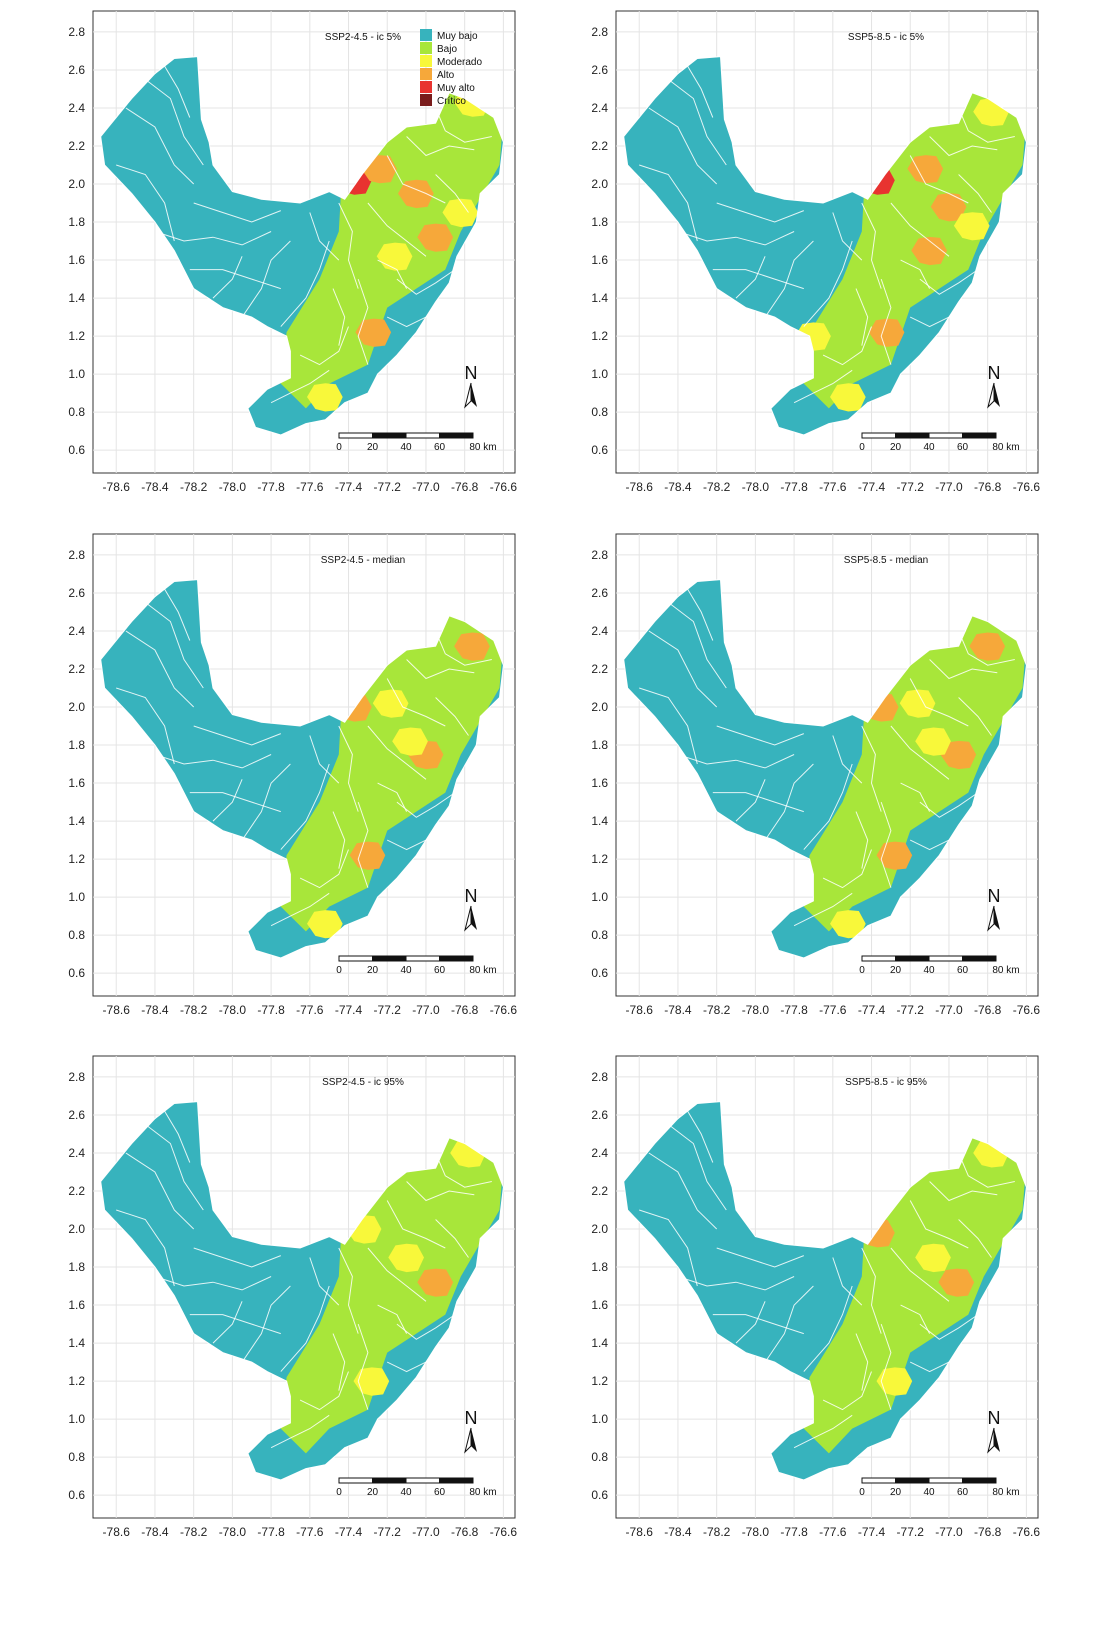  Describe the element at coordinates (76, 374) in the screenshot. I see `y-tick-label: 1.0` at that location.